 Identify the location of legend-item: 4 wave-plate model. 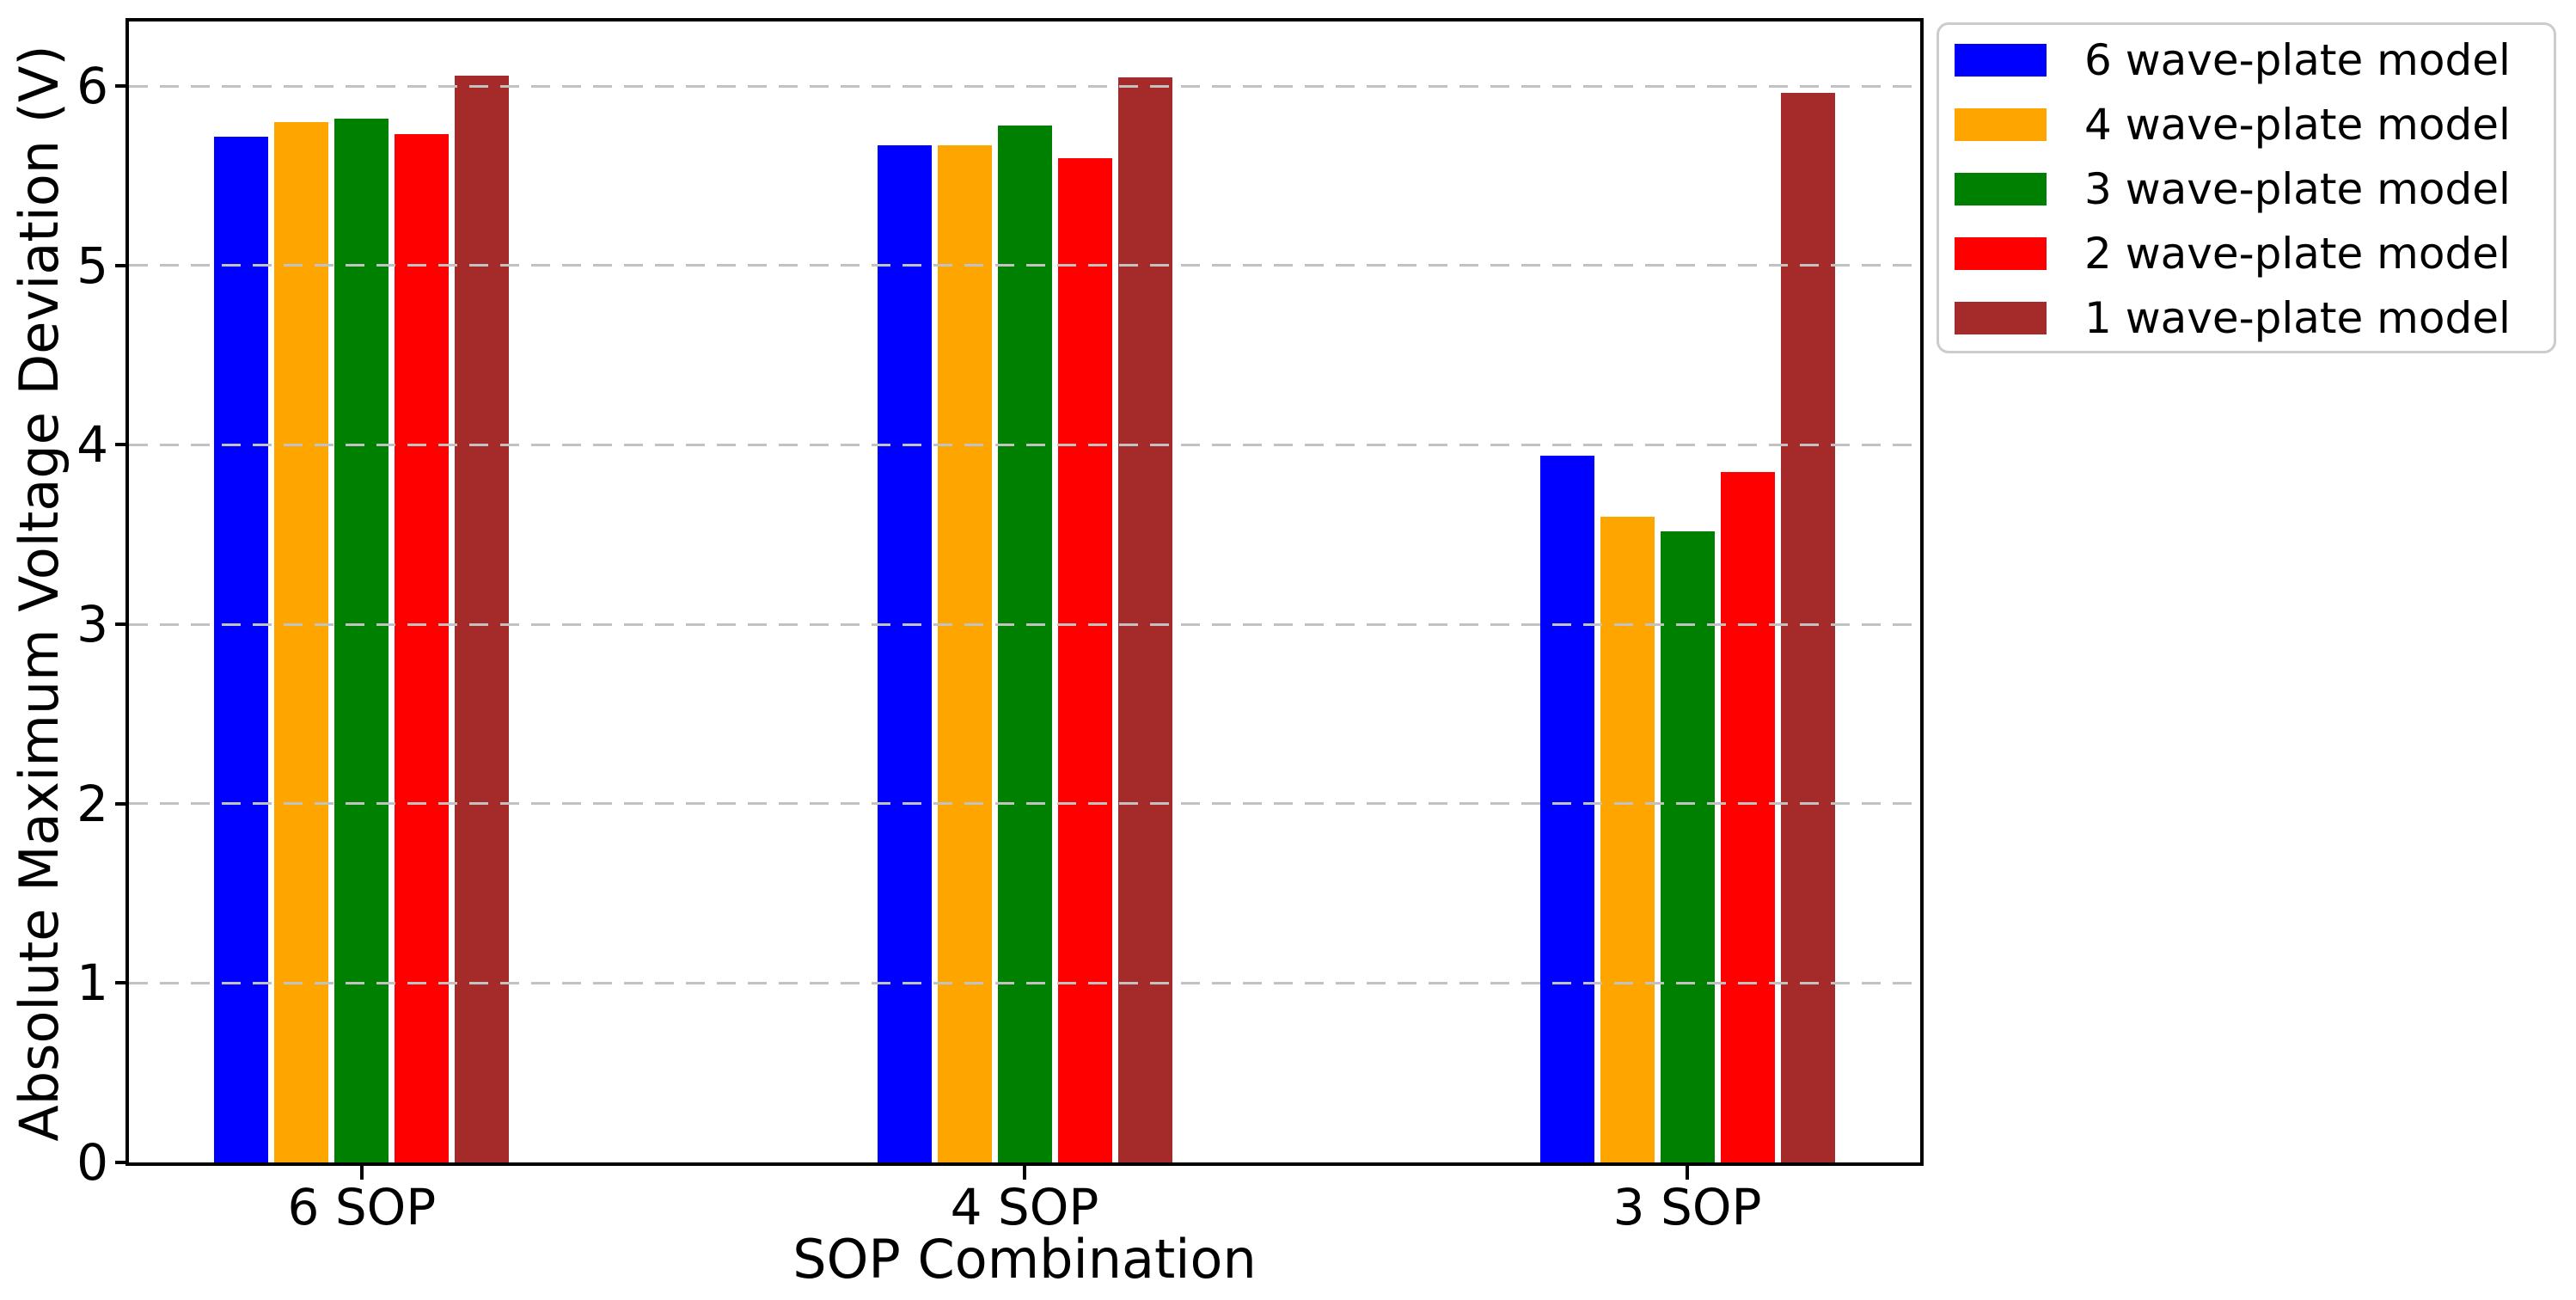
(2246, 124).